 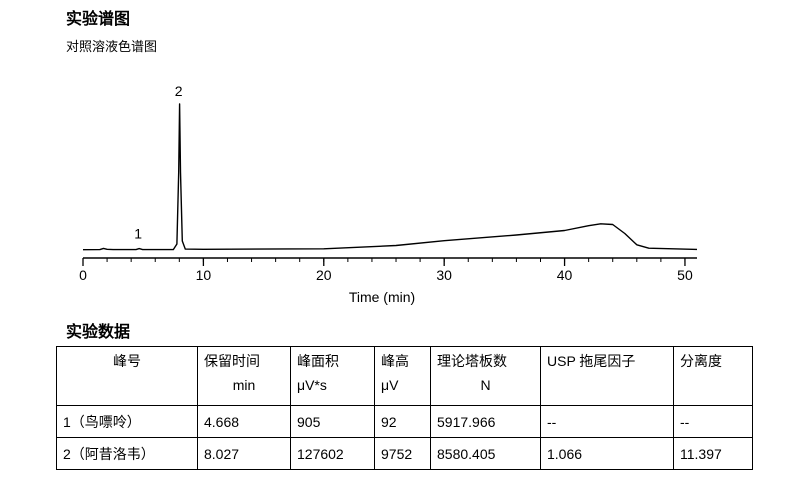 I want to click on cell-theoretical-plates: 5917.966, so click(x=485, y=421).